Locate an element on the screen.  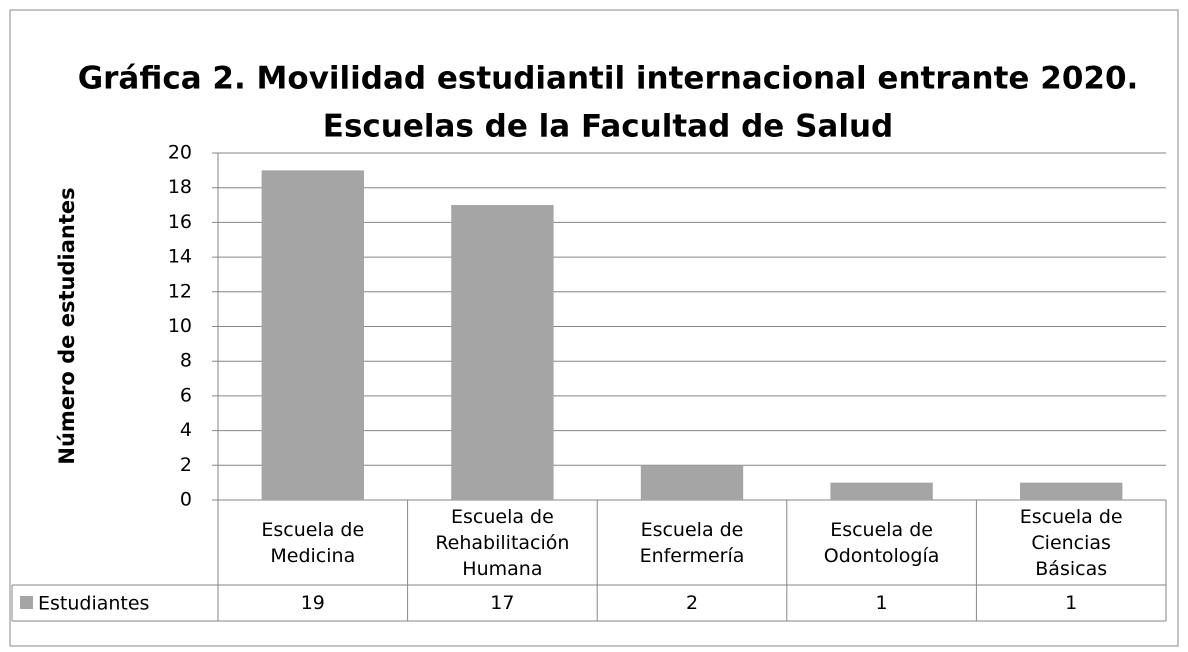
legend-label: Estudiantes is located at coordinates (93, 604).